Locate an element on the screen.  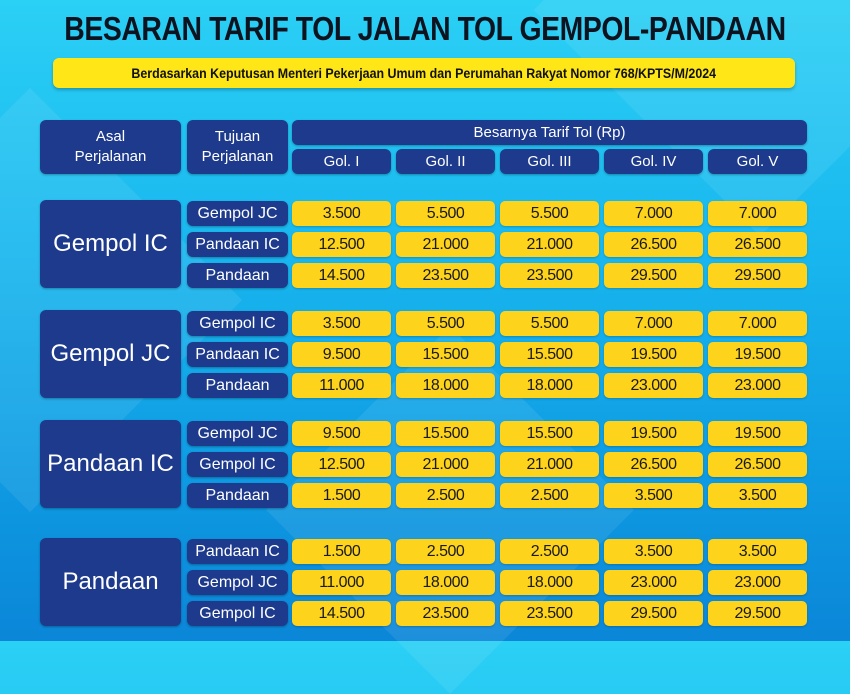
origin-cell: Pandaan IC is located at coordinates (110, 464).